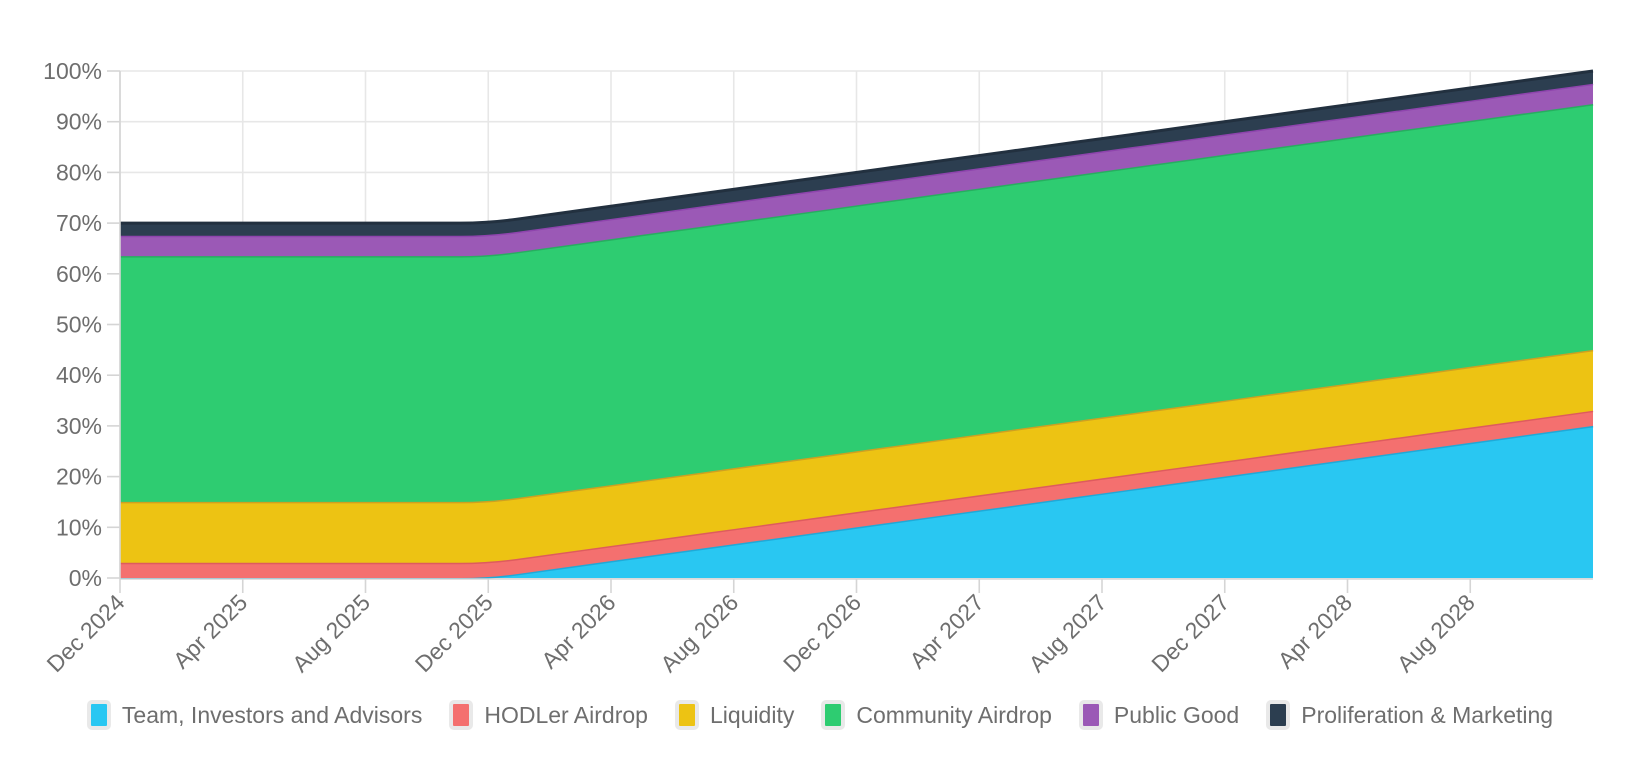  What do you see at coordinates (954, 714) in the screenshot?
I see `legend-label: Community Airdrop` at bounding box center [954, 714].